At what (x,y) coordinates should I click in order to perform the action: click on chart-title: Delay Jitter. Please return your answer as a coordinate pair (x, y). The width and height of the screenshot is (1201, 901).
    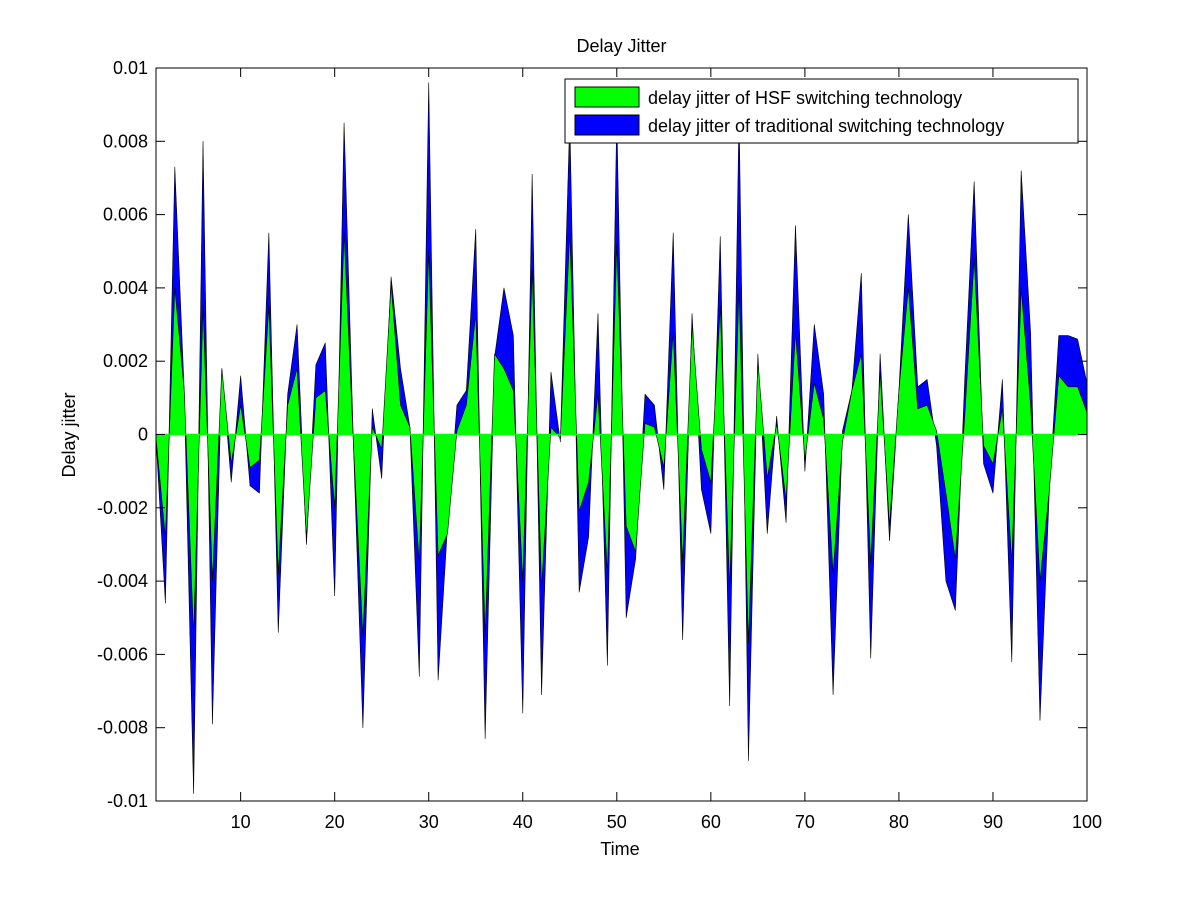
    Looking at the image, I should click on (621, 46).